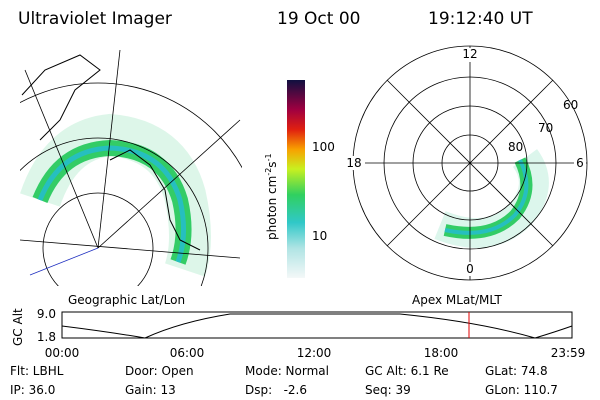  What do you see at coordinates (353, 163) in the screenshot?
I see `mlt-label: 18` at bounding box center [353, 163].